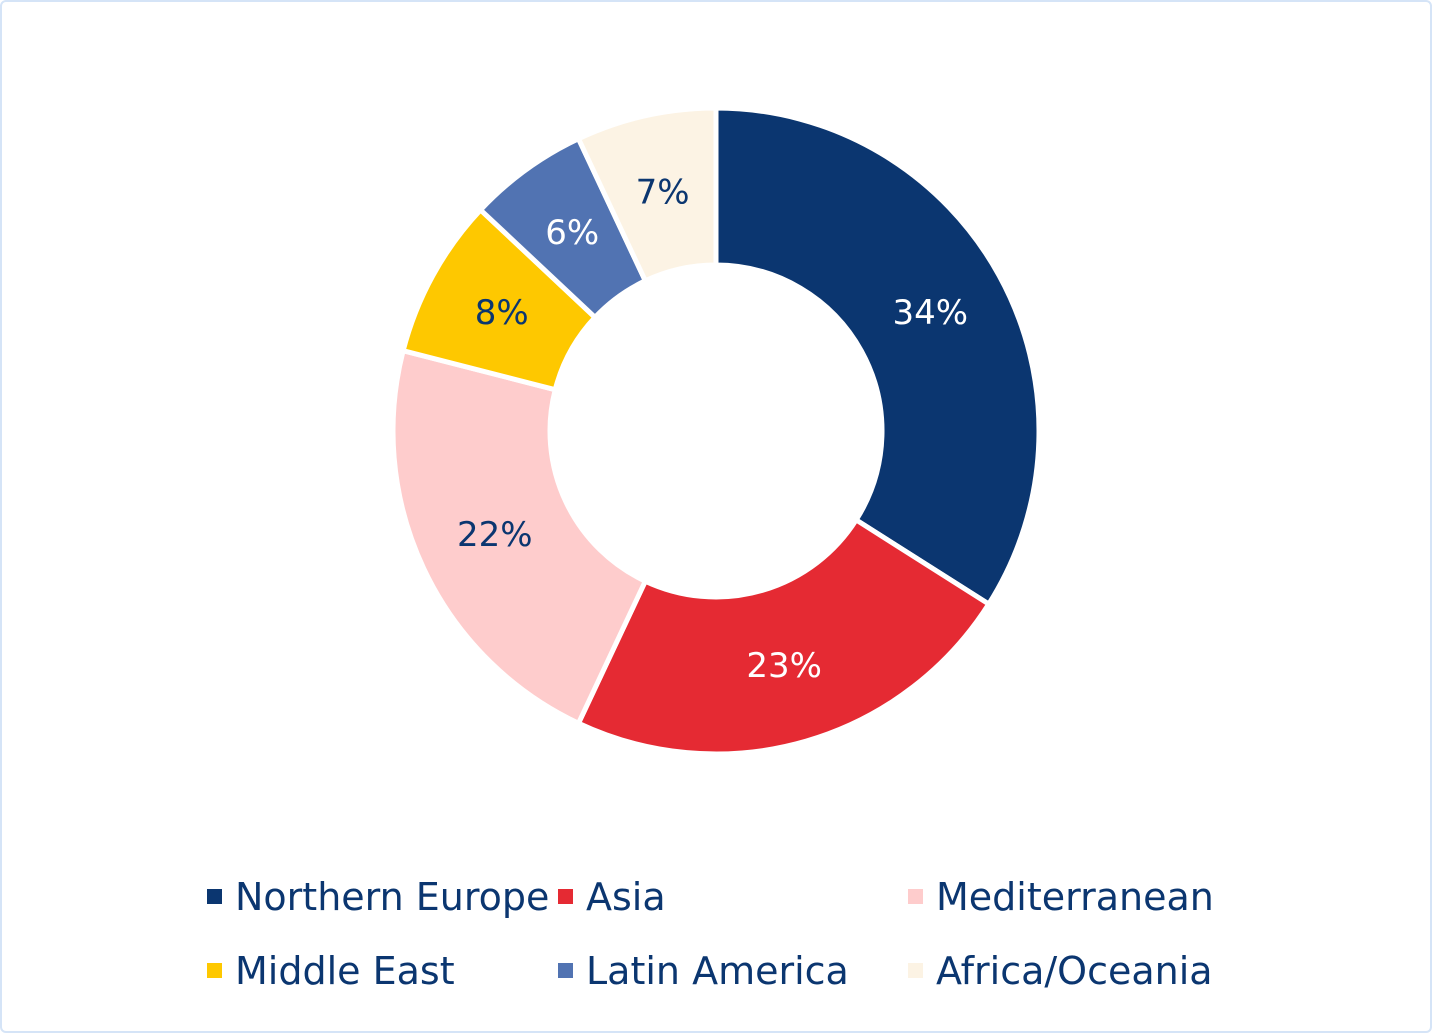 The width and height of the screenshot is (1432, 1033). I want to click on slice-northern-europe, so click(877, 356).